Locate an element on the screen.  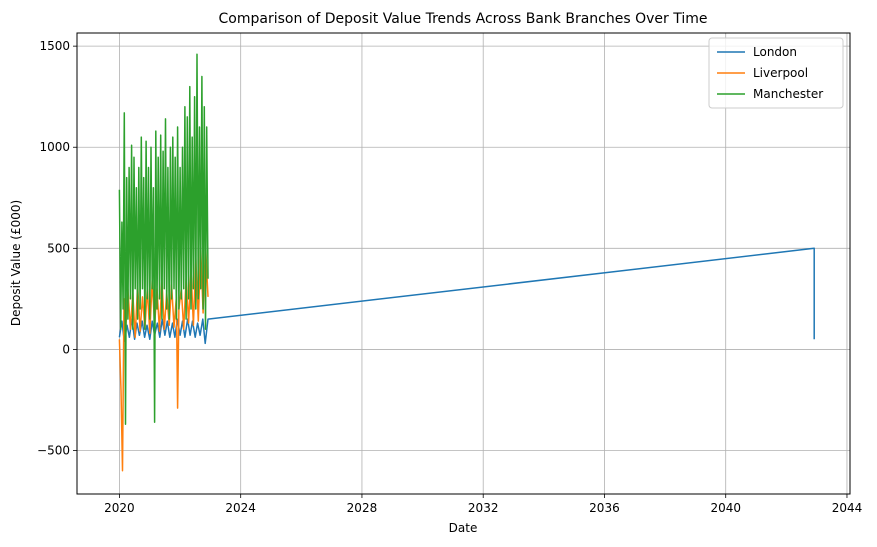
x-axis-label: Date is located at coordinates (463, 528).